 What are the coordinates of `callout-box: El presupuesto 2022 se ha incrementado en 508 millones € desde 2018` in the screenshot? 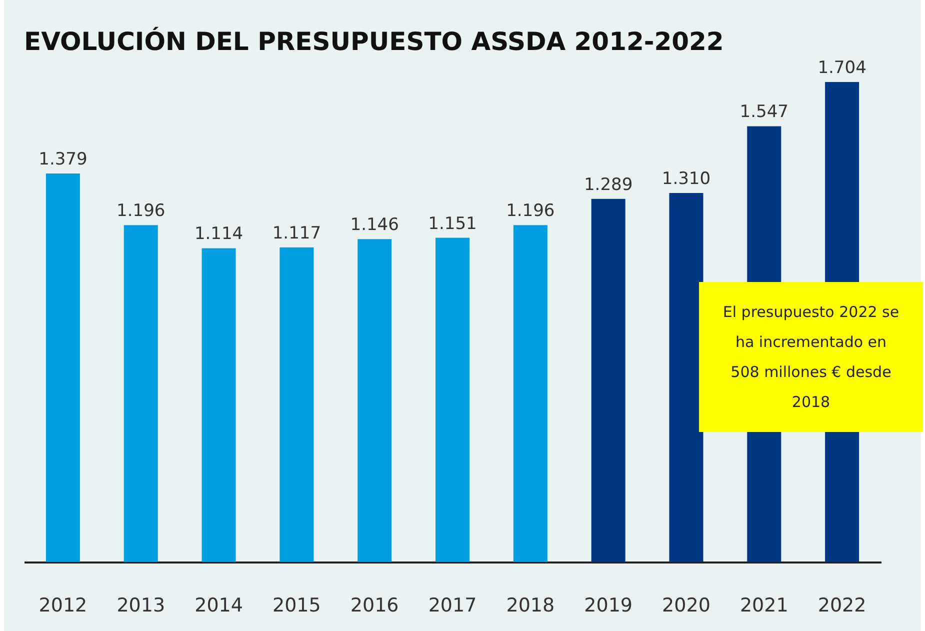 It's located at (811, 357).